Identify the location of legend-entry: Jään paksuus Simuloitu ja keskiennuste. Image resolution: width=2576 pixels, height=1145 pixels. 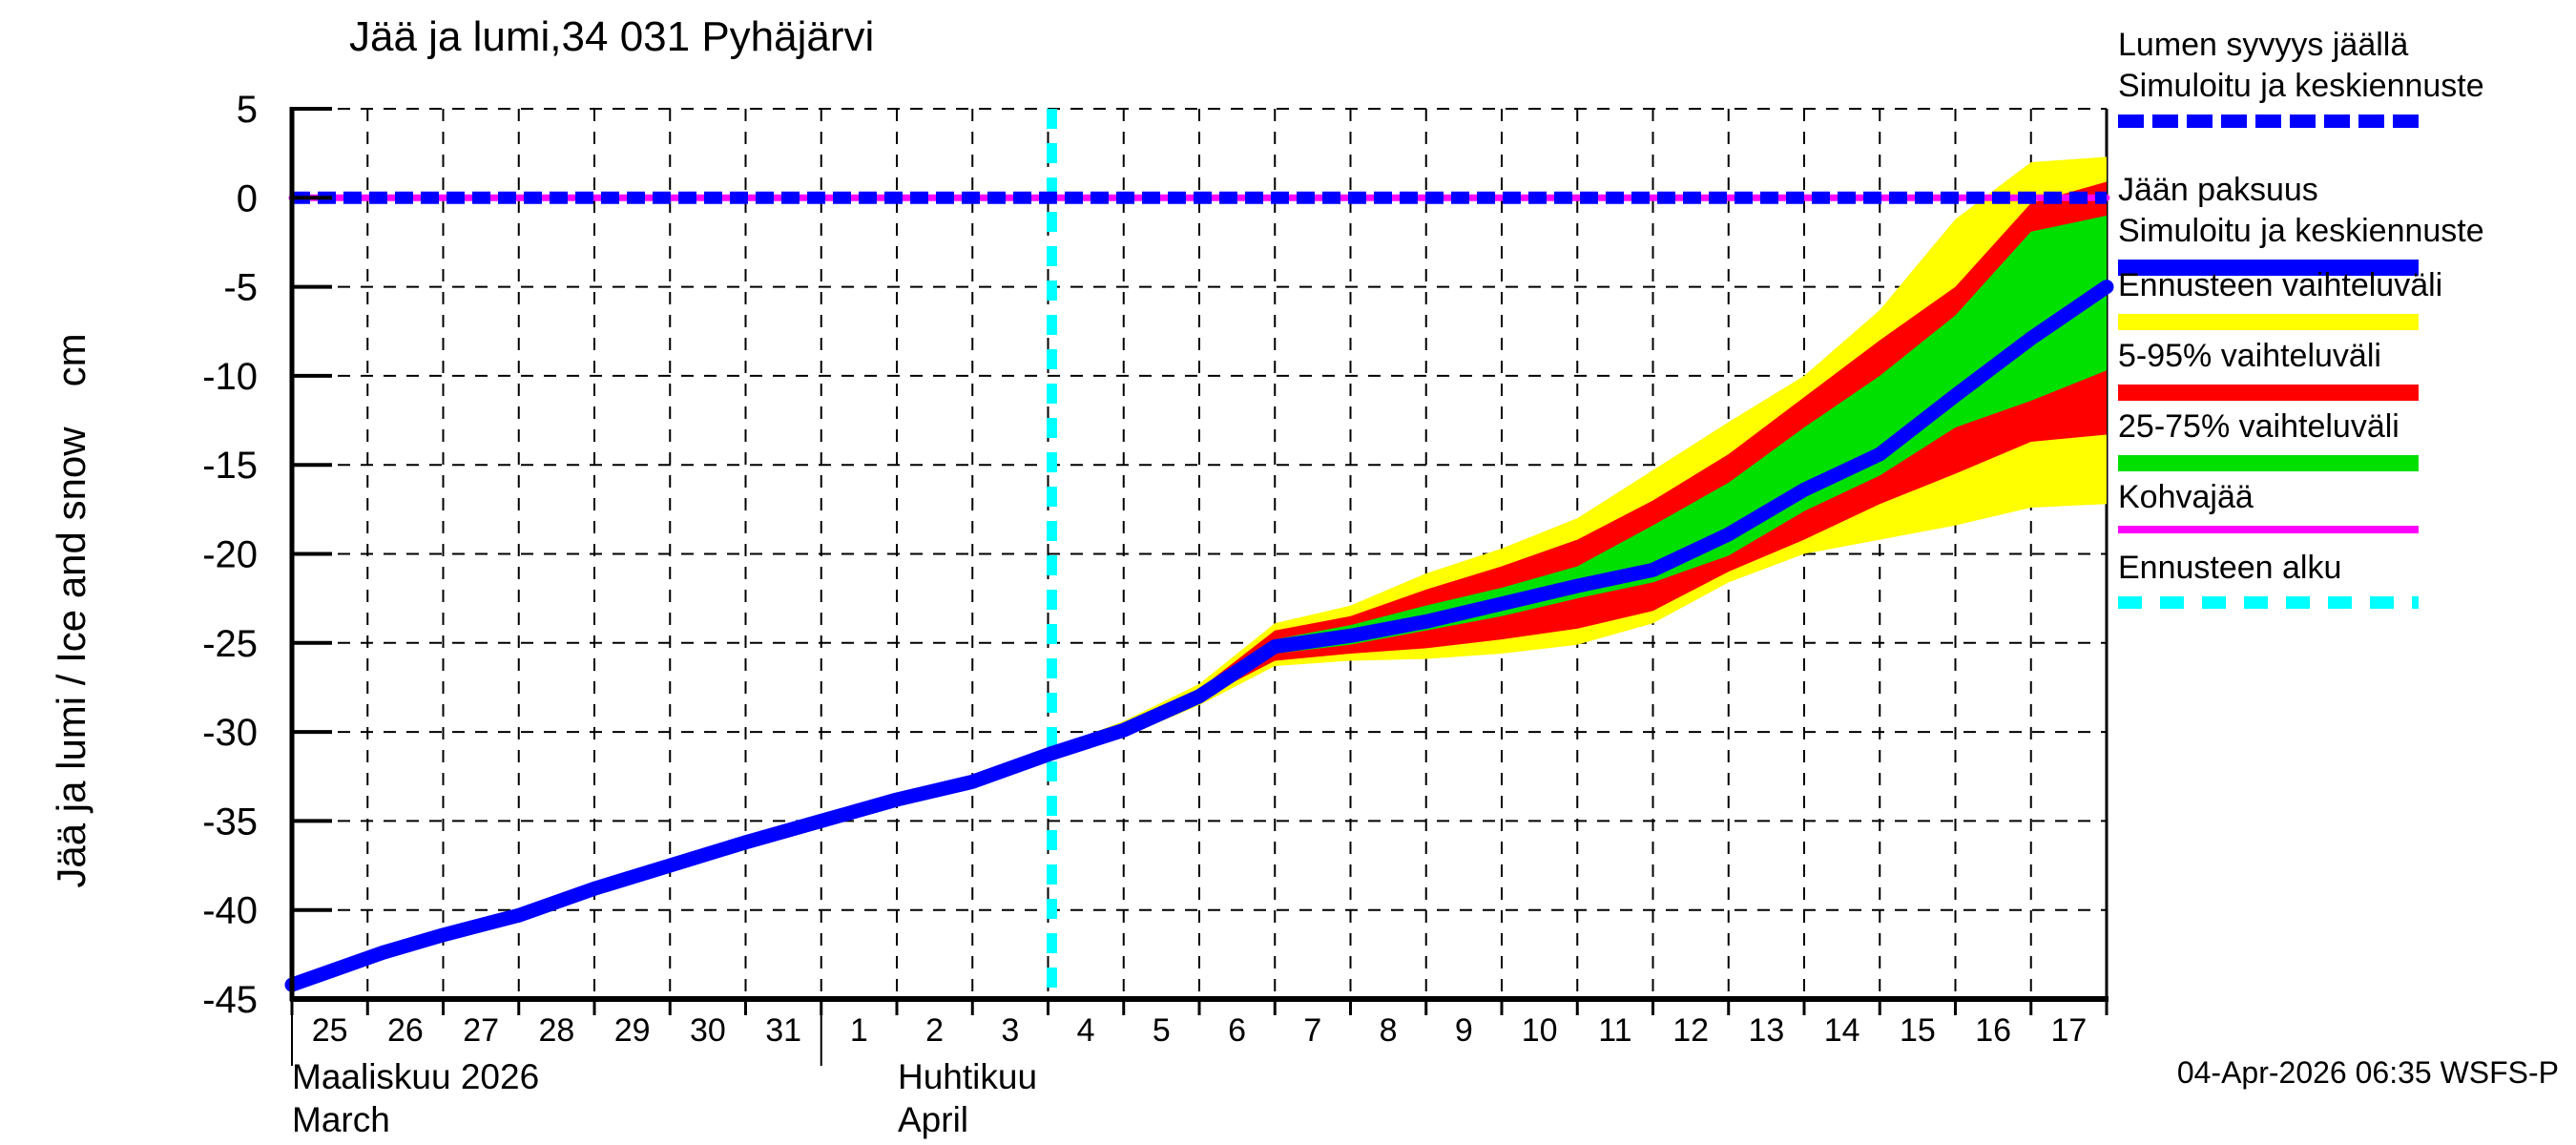
(2346, 223).